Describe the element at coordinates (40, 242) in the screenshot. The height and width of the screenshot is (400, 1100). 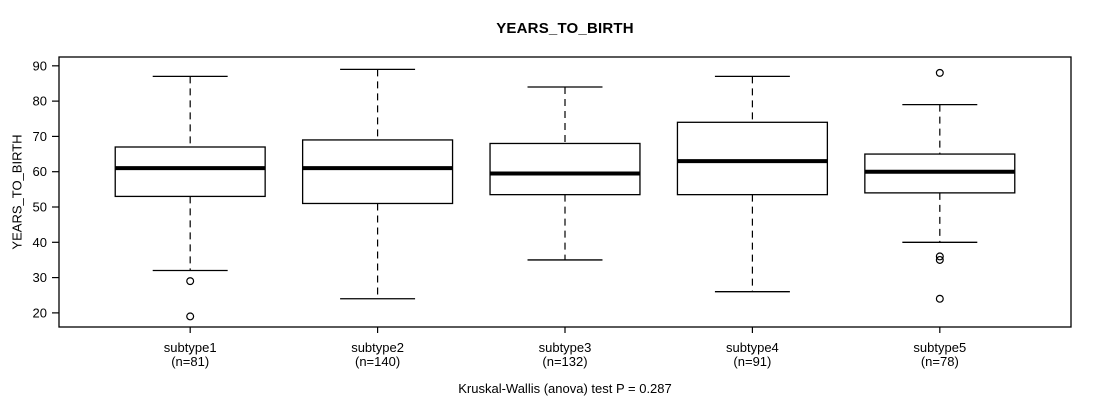
I see `y-tick-label: 40` at that location.